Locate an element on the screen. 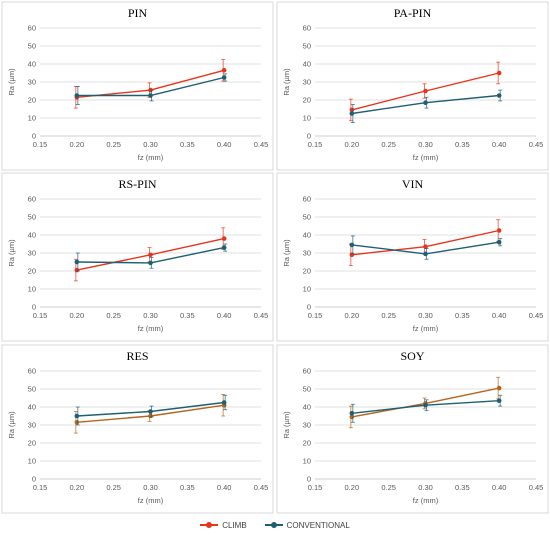  conventional-legend-marker is located at coordinates (273, 525).